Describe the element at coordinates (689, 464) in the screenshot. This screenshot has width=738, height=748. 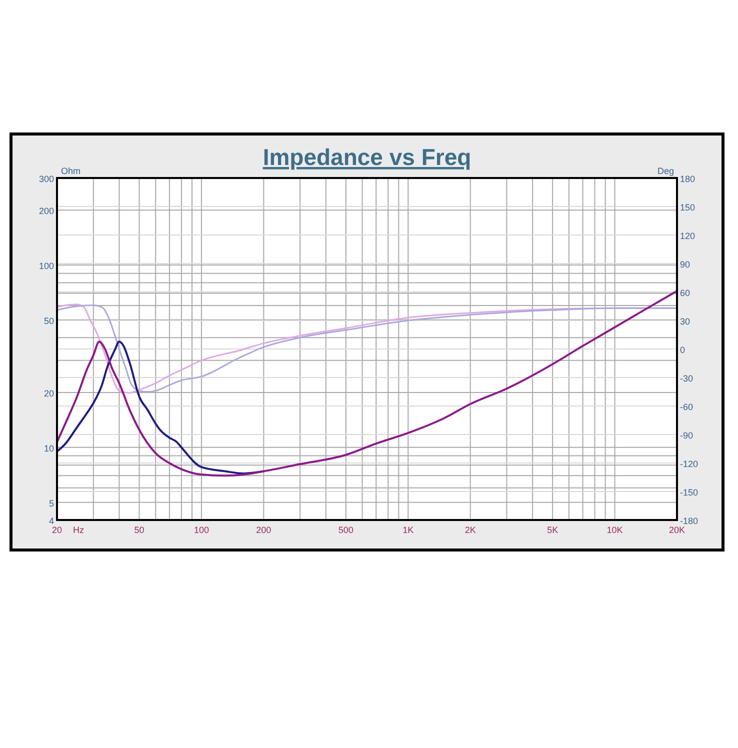
I see `y2-tick-label: -120` at that location.